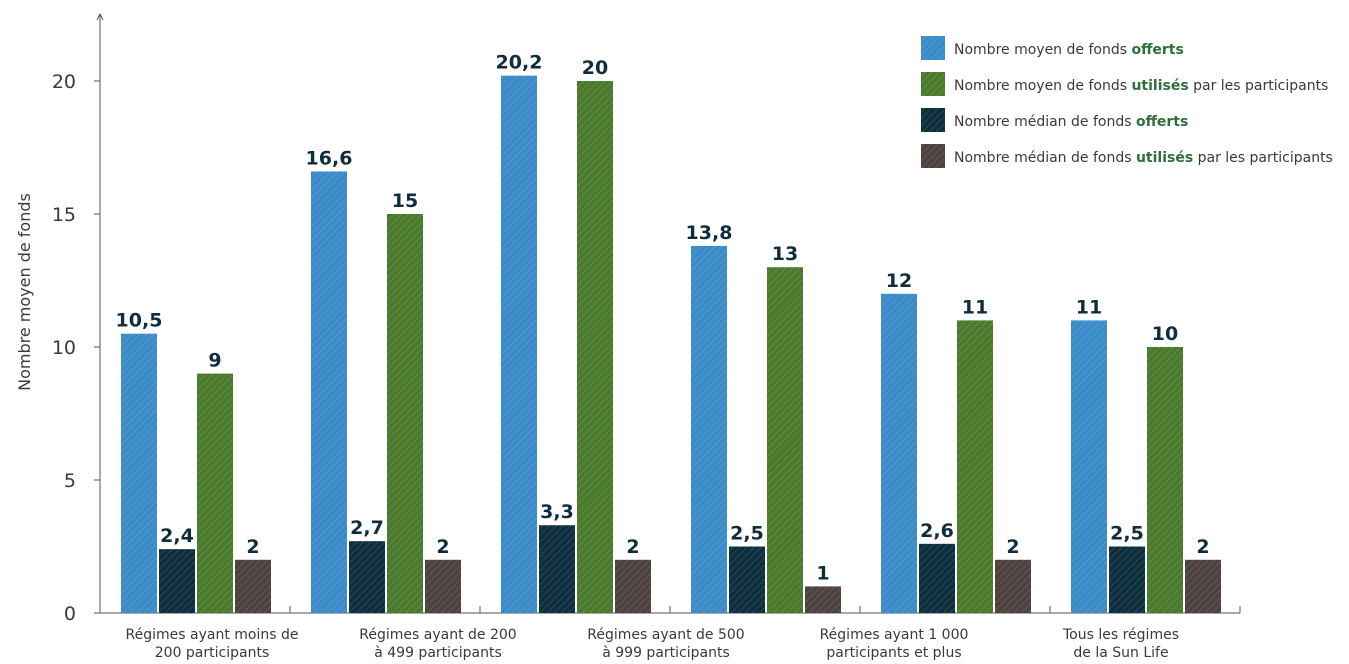 The width and height of the screenshot is (1349, 664). Describe the element at coordinates (64, 82) in the screenshot. I see `y-tick-label: 20` at that location.